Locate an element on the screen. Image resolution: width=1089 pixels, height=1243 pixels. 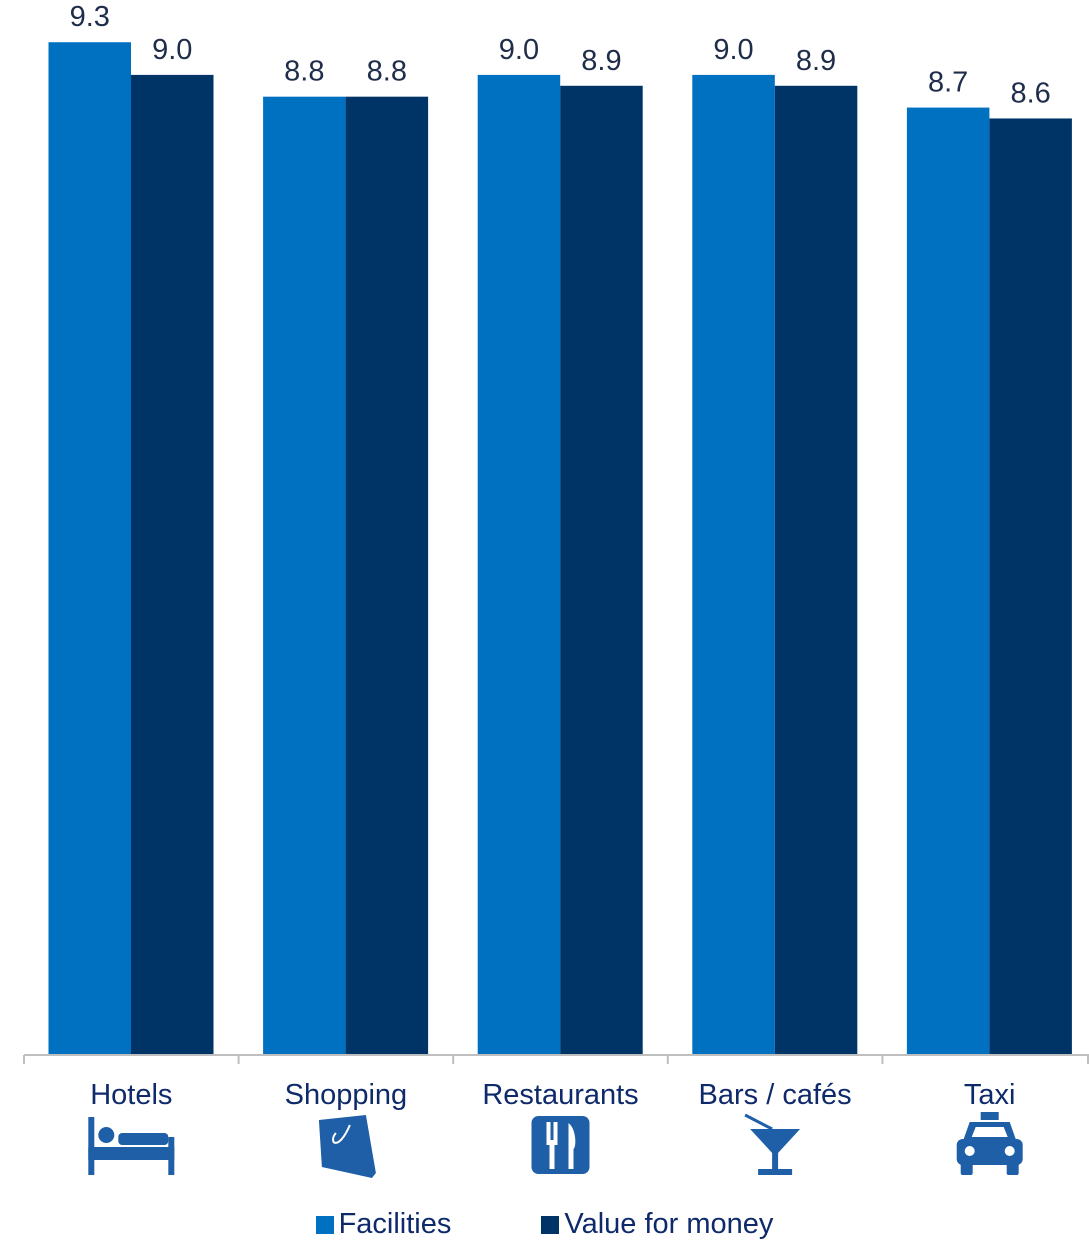
legend-item-facilities: Facilities is located at coordinates (383, 1224).